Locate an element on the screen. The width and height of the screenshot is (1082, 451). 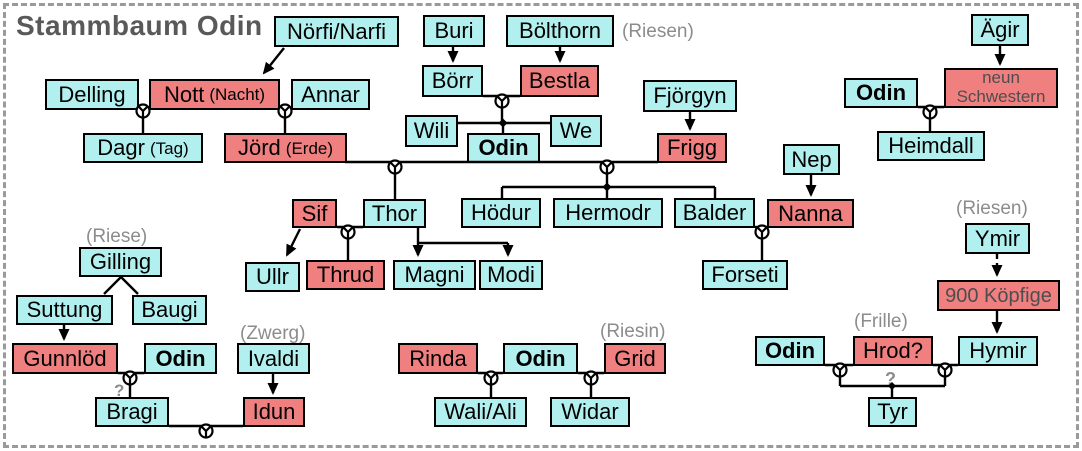
node-odin-wali: Odin is located at coordinates (540, 358).